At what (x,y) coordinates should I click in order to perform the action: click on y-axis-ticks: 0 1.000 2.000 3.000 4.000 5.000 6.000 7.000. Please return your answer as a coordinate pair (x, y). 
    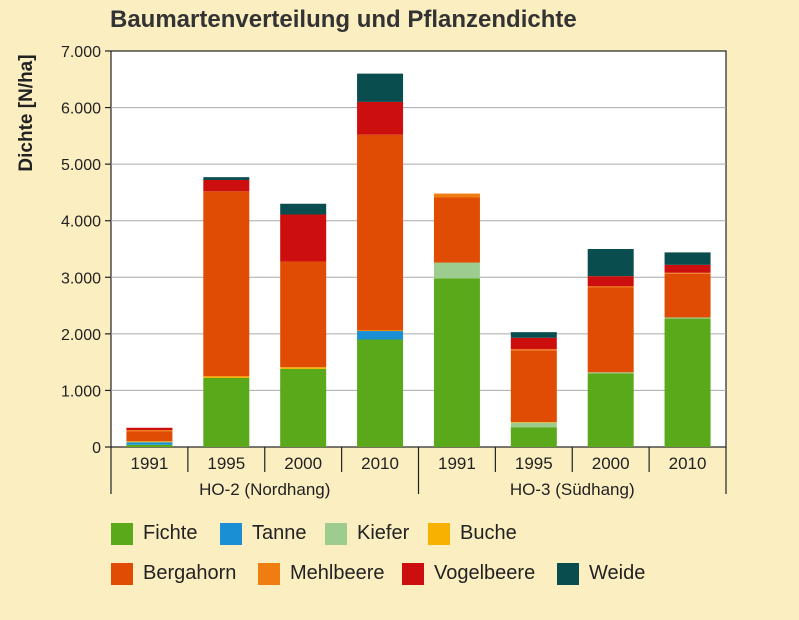
    Looking at the image, I should click on (86, 250).